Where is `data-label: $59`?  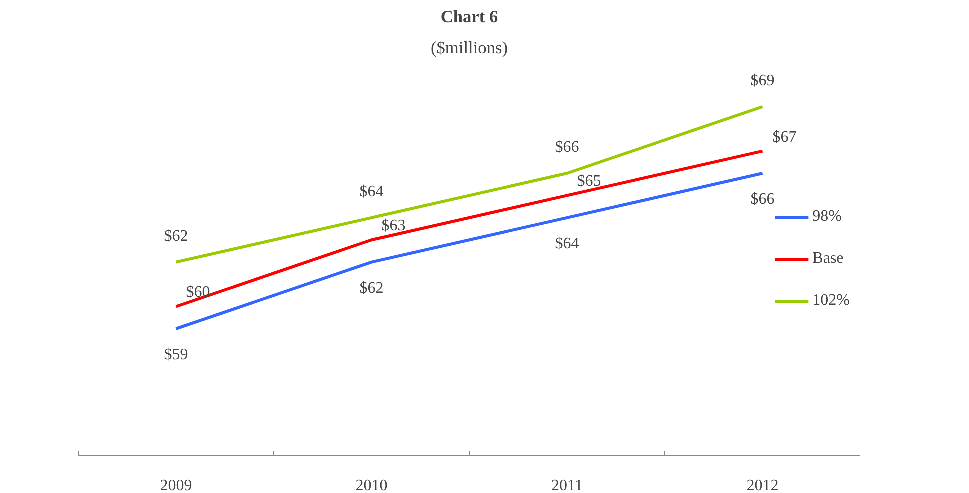
data-label: $59 is located at coordinates (176, 355).